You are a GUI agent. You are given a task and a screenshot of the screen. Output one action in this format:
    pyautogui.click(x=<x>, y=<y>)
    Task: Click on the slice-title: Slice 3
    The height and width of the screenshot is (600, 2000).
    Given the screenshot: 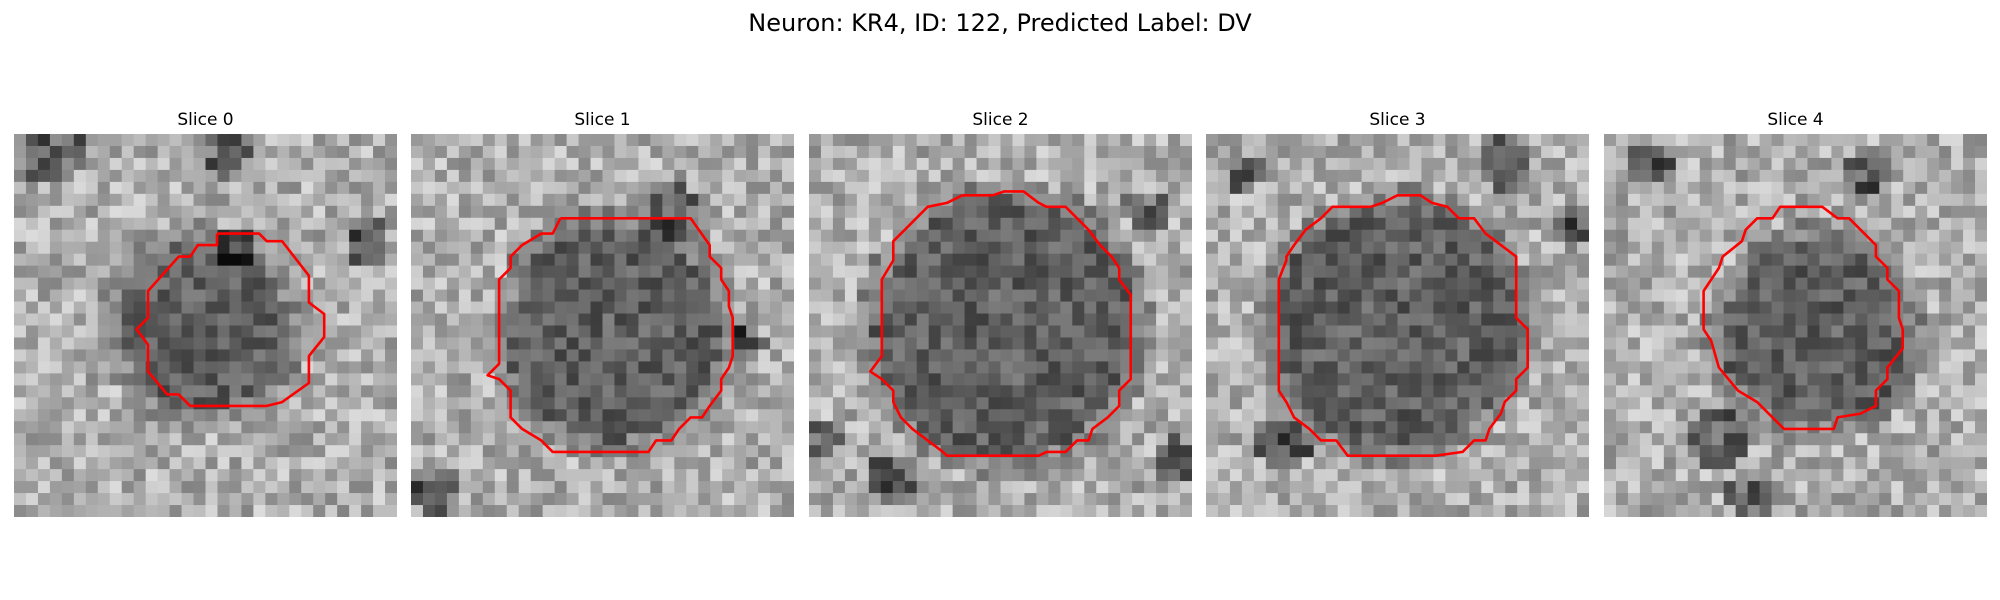 What is the action you would take?
    pyautogui.click(x=1397, y=120)
    